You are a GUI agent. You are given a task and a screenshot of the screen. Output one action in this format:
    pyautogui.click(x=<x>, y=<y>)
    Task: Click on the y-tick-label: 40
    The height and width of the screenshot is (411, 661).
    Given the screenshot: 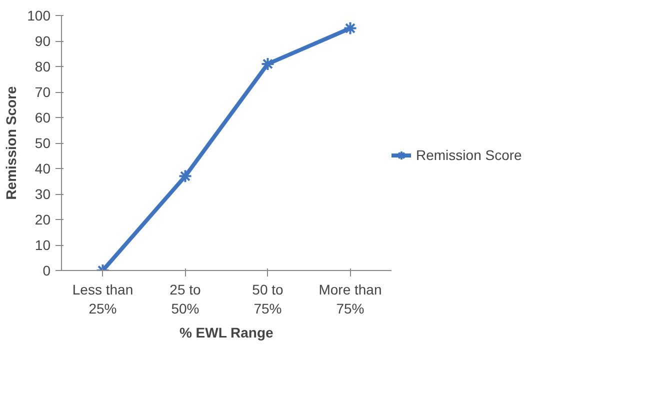 What is the action you would take?
    pyautogui.click(x=42, y=168)
    